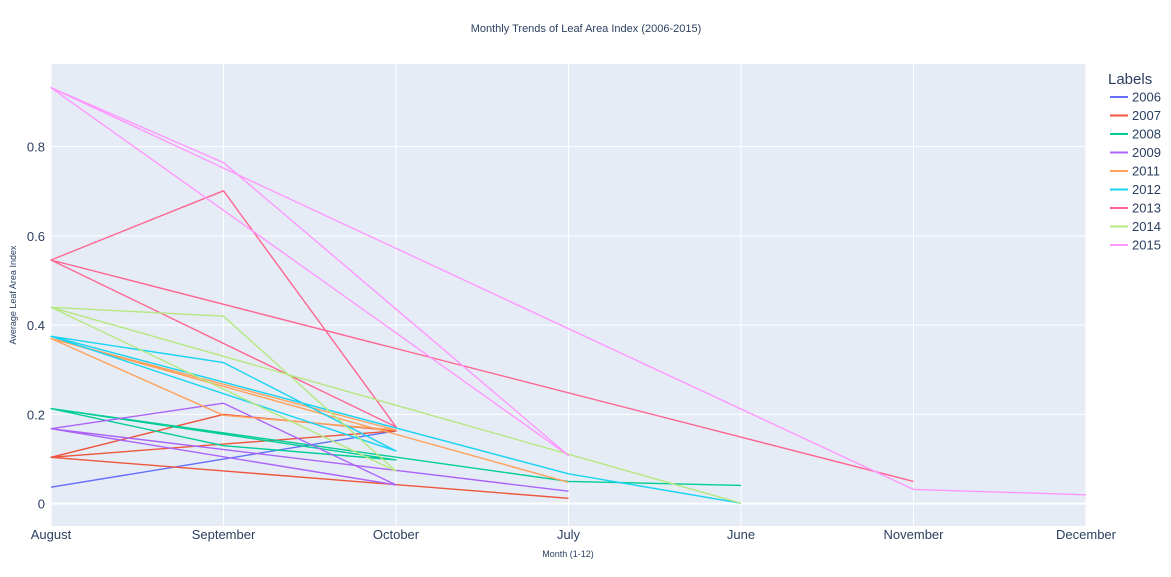 The image size is (1171, 577). Describe the element at coordinates (396, 534) in the screenshot. I see `x-tick-label: October` at that location.